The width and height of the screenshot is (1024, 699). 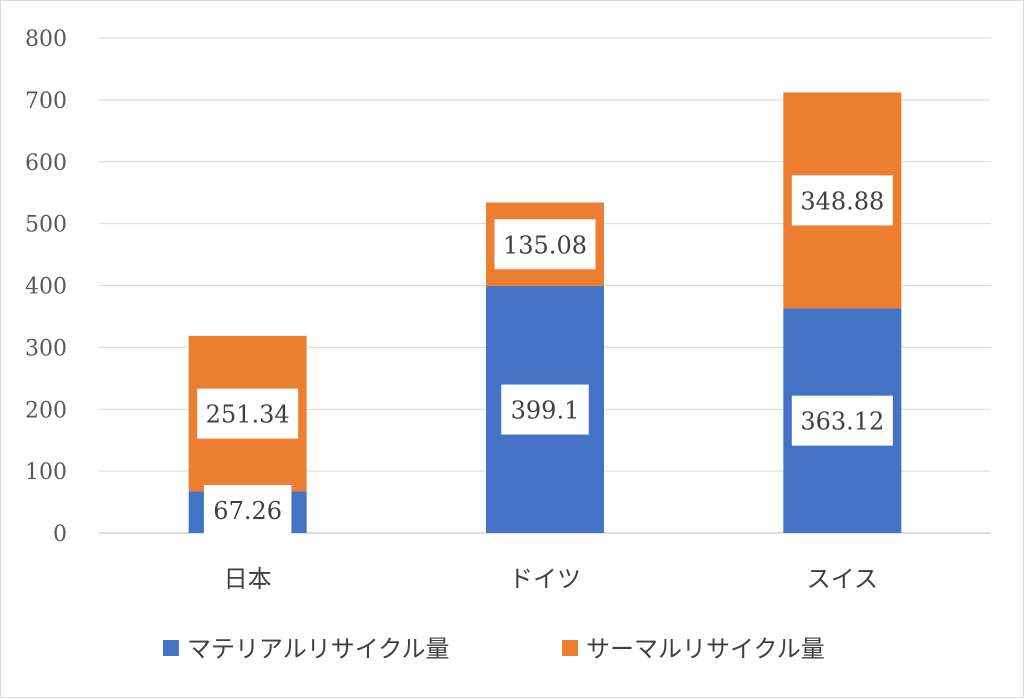 I want to click on data-label: 135.08, so click(x=545, y=245).